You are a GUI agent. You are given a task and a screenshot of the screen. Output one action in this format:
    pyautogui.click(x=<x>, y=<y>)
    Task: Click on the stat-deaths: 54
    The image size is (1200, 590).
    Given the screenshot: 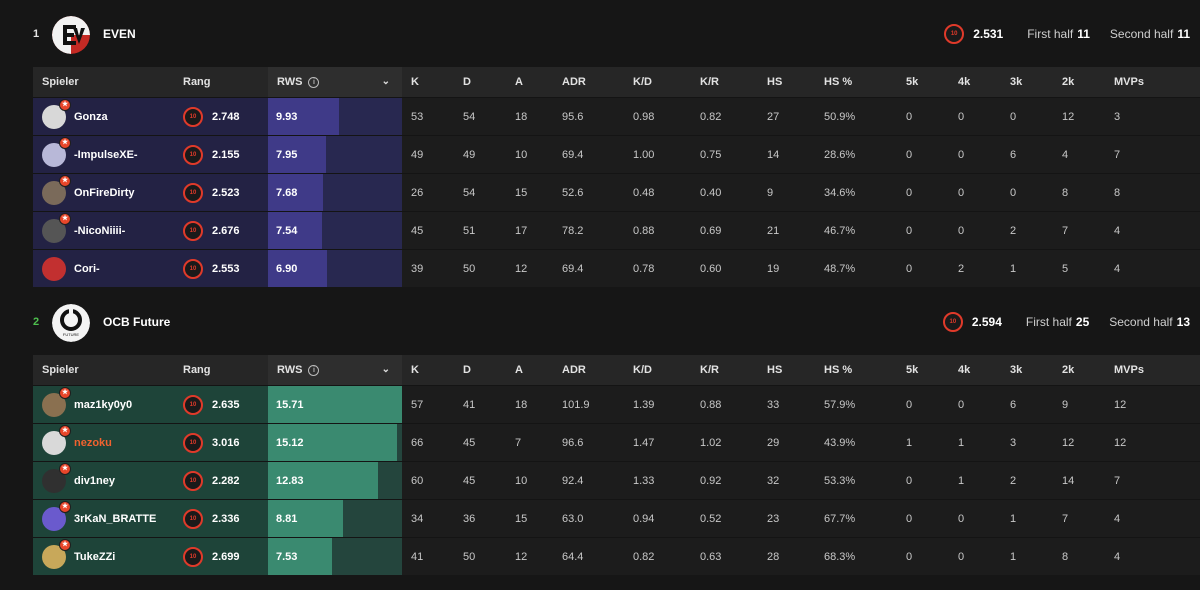 What is the action you would take?
    pyautogui.click(x=480, y=192)
    